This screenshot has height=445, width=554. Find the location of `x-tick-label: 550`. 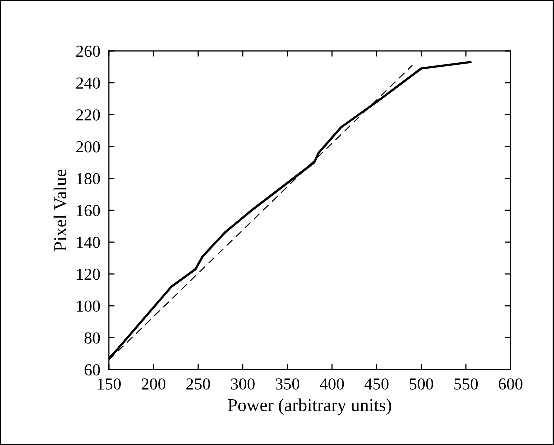

x-tick-label: 550 is located at coordinates (466, 384).